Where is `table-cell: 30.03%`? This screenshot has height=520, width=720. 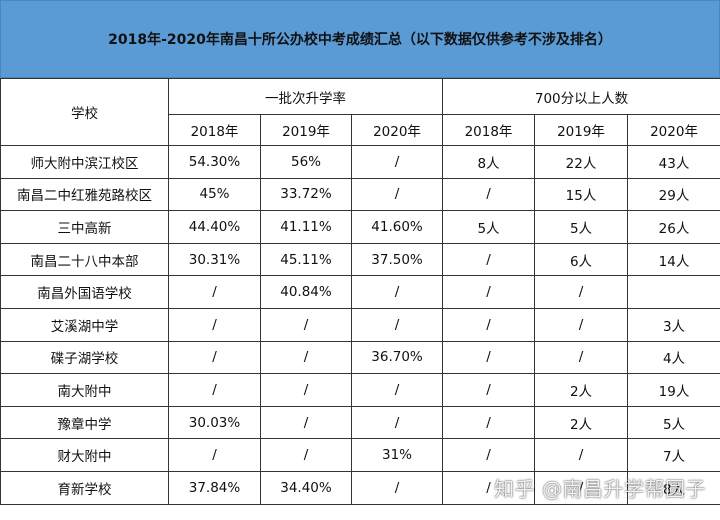 table-cell: 30.03% is located at coordinates (214, 422).